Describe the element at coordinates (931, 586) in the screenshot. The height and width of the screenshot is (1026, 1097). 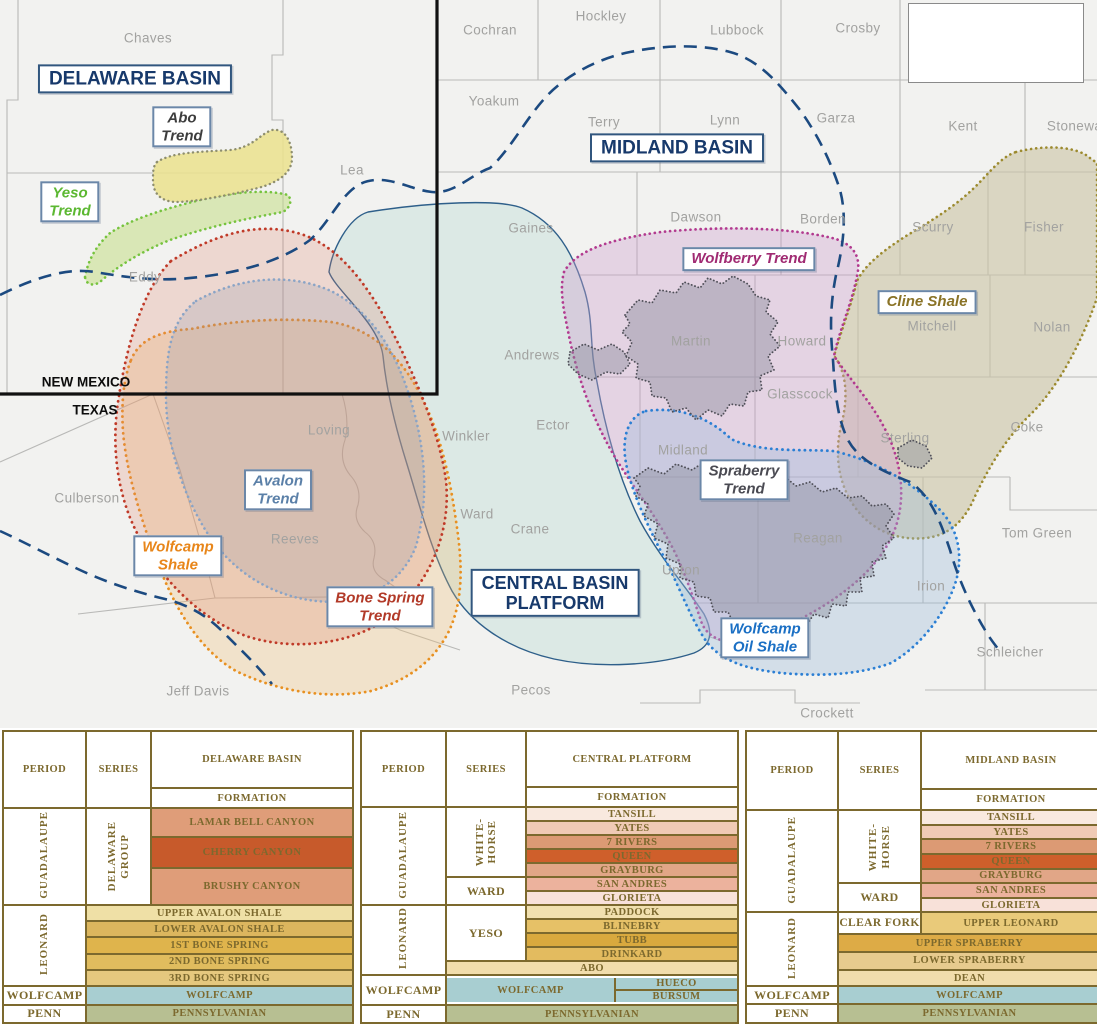
I see `county-label-irion: Irion` at that location.